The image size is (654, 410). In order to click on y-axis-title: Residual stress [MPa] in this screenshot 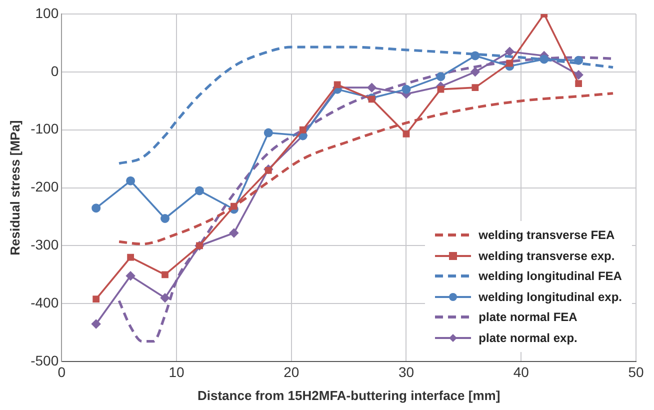, I will do `click(14, 188)`.